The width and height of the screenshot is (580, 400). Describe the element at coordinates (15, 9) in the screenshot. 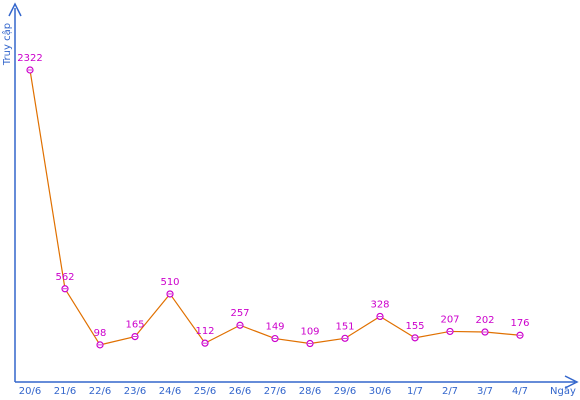

I see `y-axis-arrow-icon` at that location.